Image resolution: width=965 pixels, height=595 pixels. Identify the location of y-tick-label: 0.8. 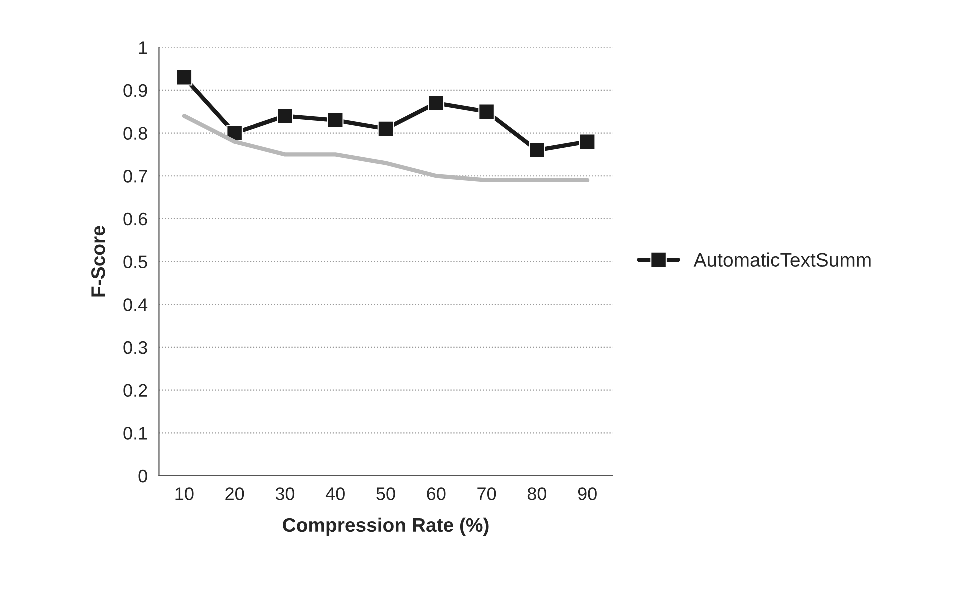
(136, 133).